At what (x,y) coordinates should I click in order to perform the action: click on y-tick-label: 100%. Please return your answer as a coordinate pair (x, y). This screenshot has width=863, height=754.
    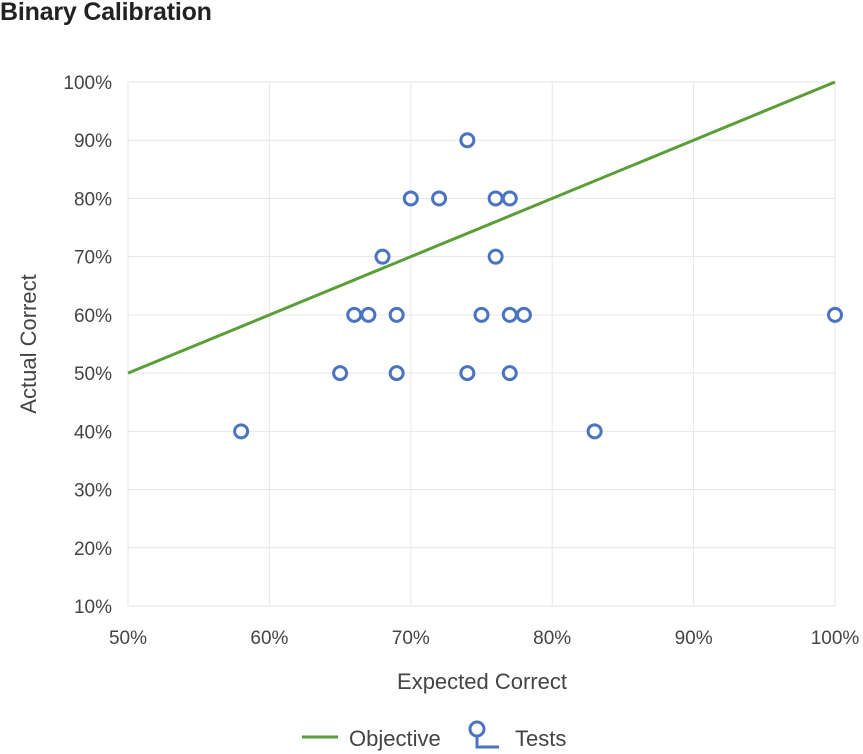
    Looking at the image, I should click on (87, 83).